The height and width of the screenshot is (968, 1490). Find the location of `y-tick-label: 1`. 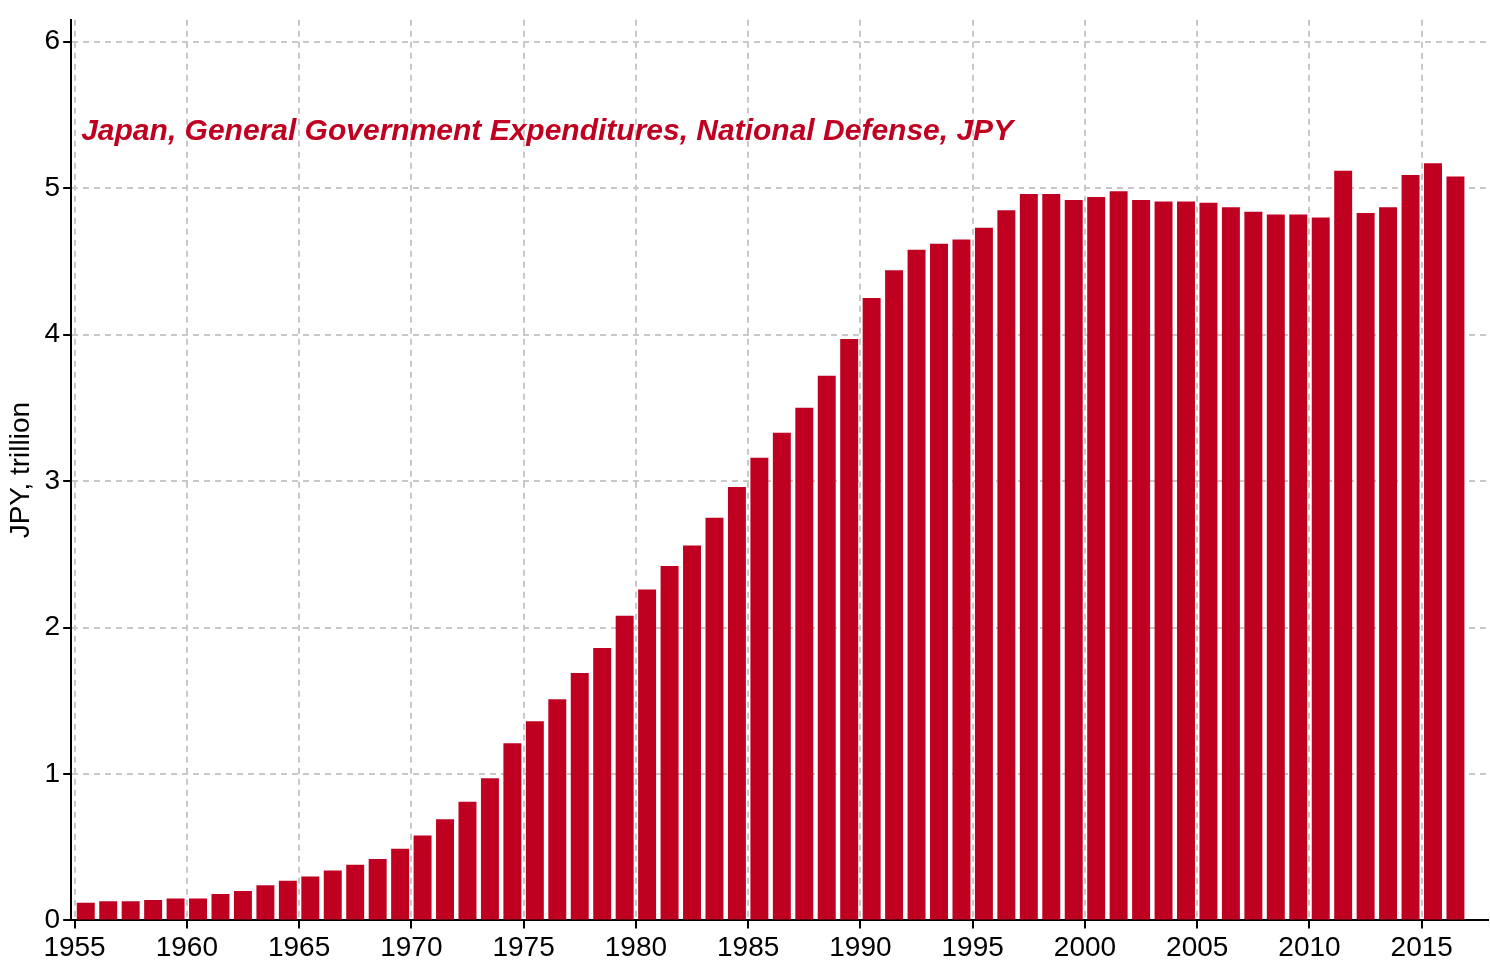

y-tick-label: 1 is located at coordinates (52, 772).